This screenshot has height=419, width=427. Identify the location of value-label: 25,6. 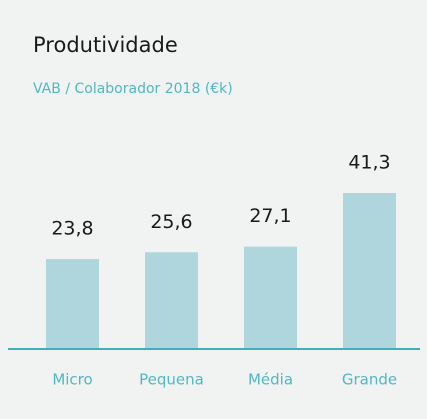
(171, 222).